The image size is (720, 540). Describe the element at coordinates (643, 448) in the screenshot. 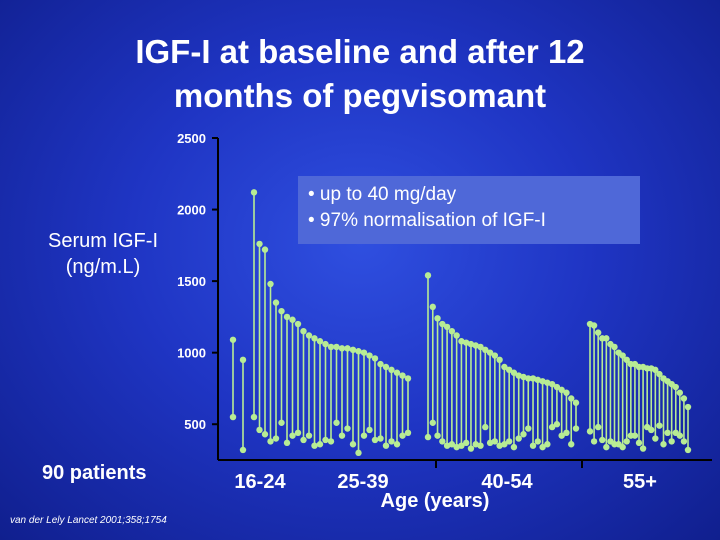

I see `after-point-55+-14` at that location.